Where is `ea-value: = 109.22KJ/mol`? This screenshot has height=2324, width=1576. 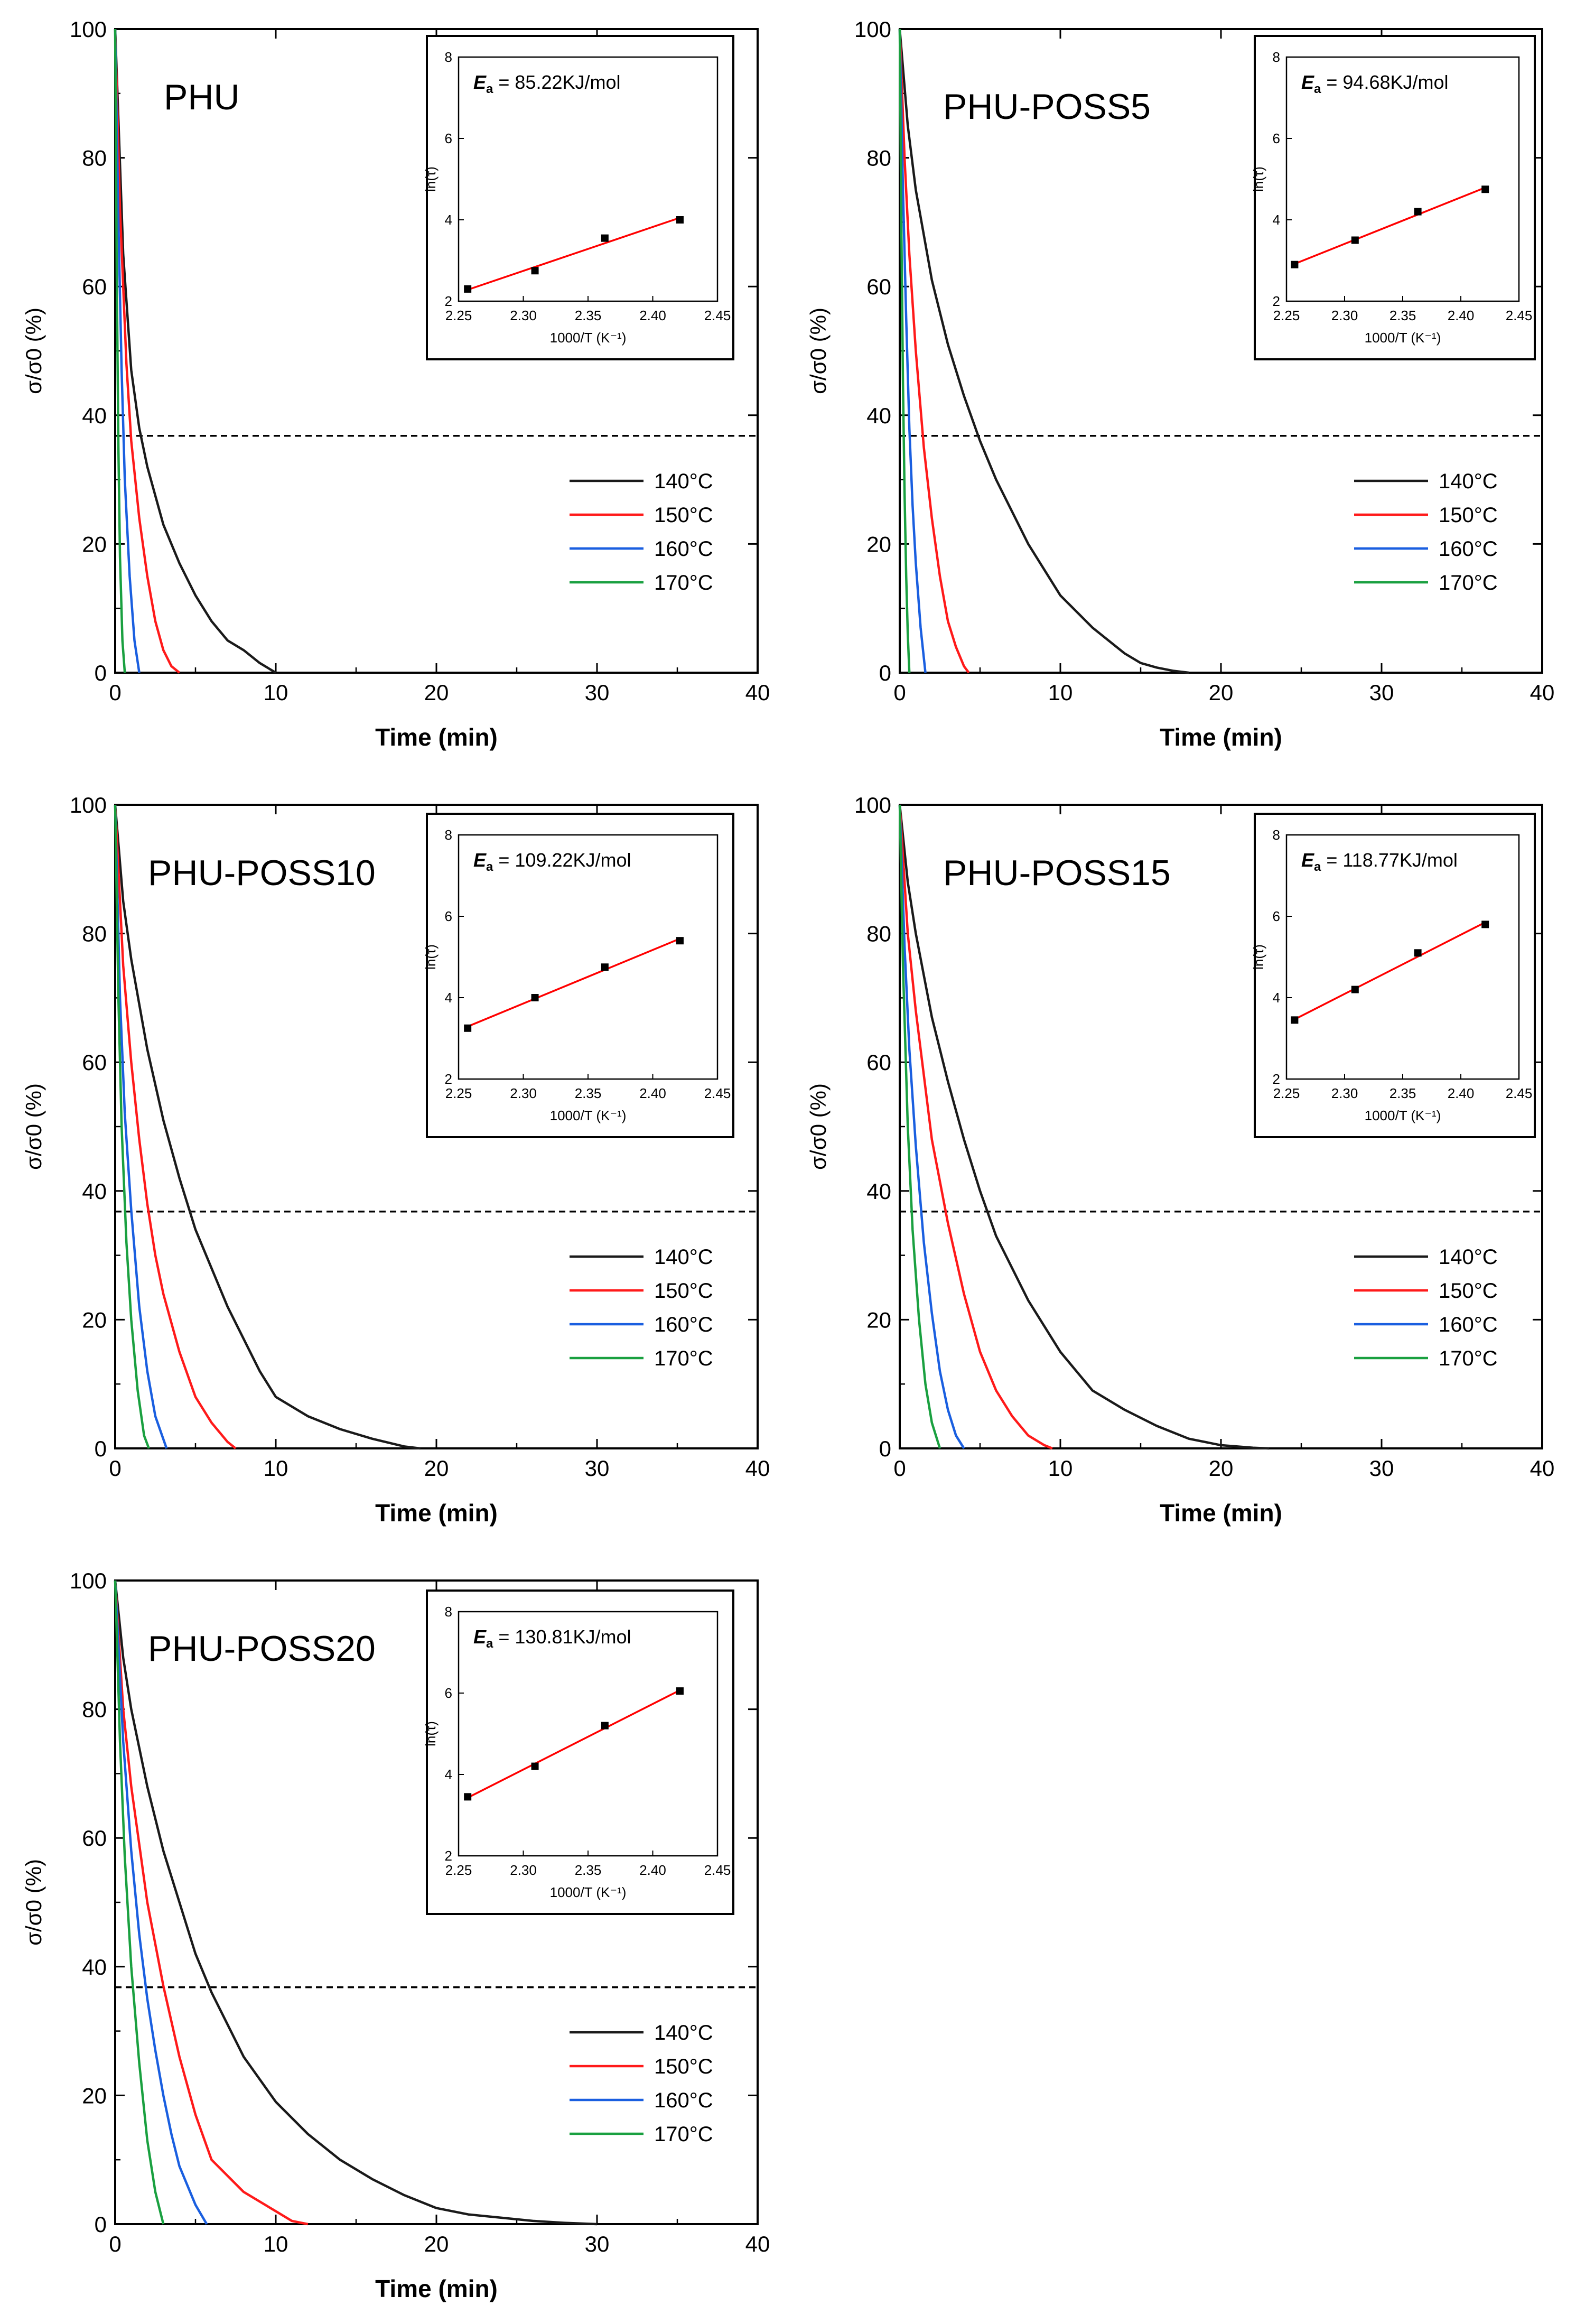 ea-value: = 109.22KJ/mol is located at coordinates (562, 860).